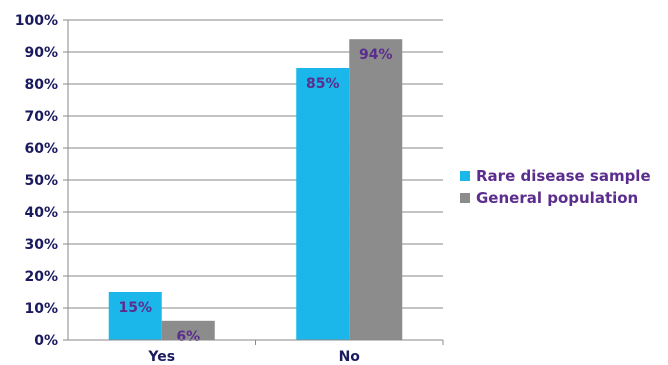 This screenshot has height=365, width=668. Describe the element at coordinates (465, 198) in the screenshot. I see `legend-swatch-general-population` at that location.